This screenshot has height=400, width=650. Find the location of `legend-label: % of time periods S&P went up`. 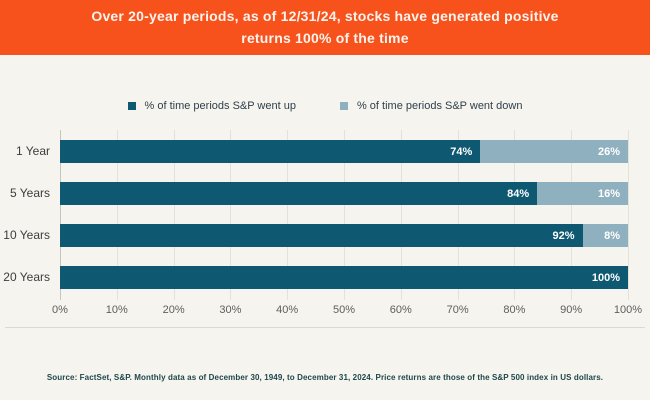

legend-label: % of time periods S&P went up is located at coordinates (220, 106).